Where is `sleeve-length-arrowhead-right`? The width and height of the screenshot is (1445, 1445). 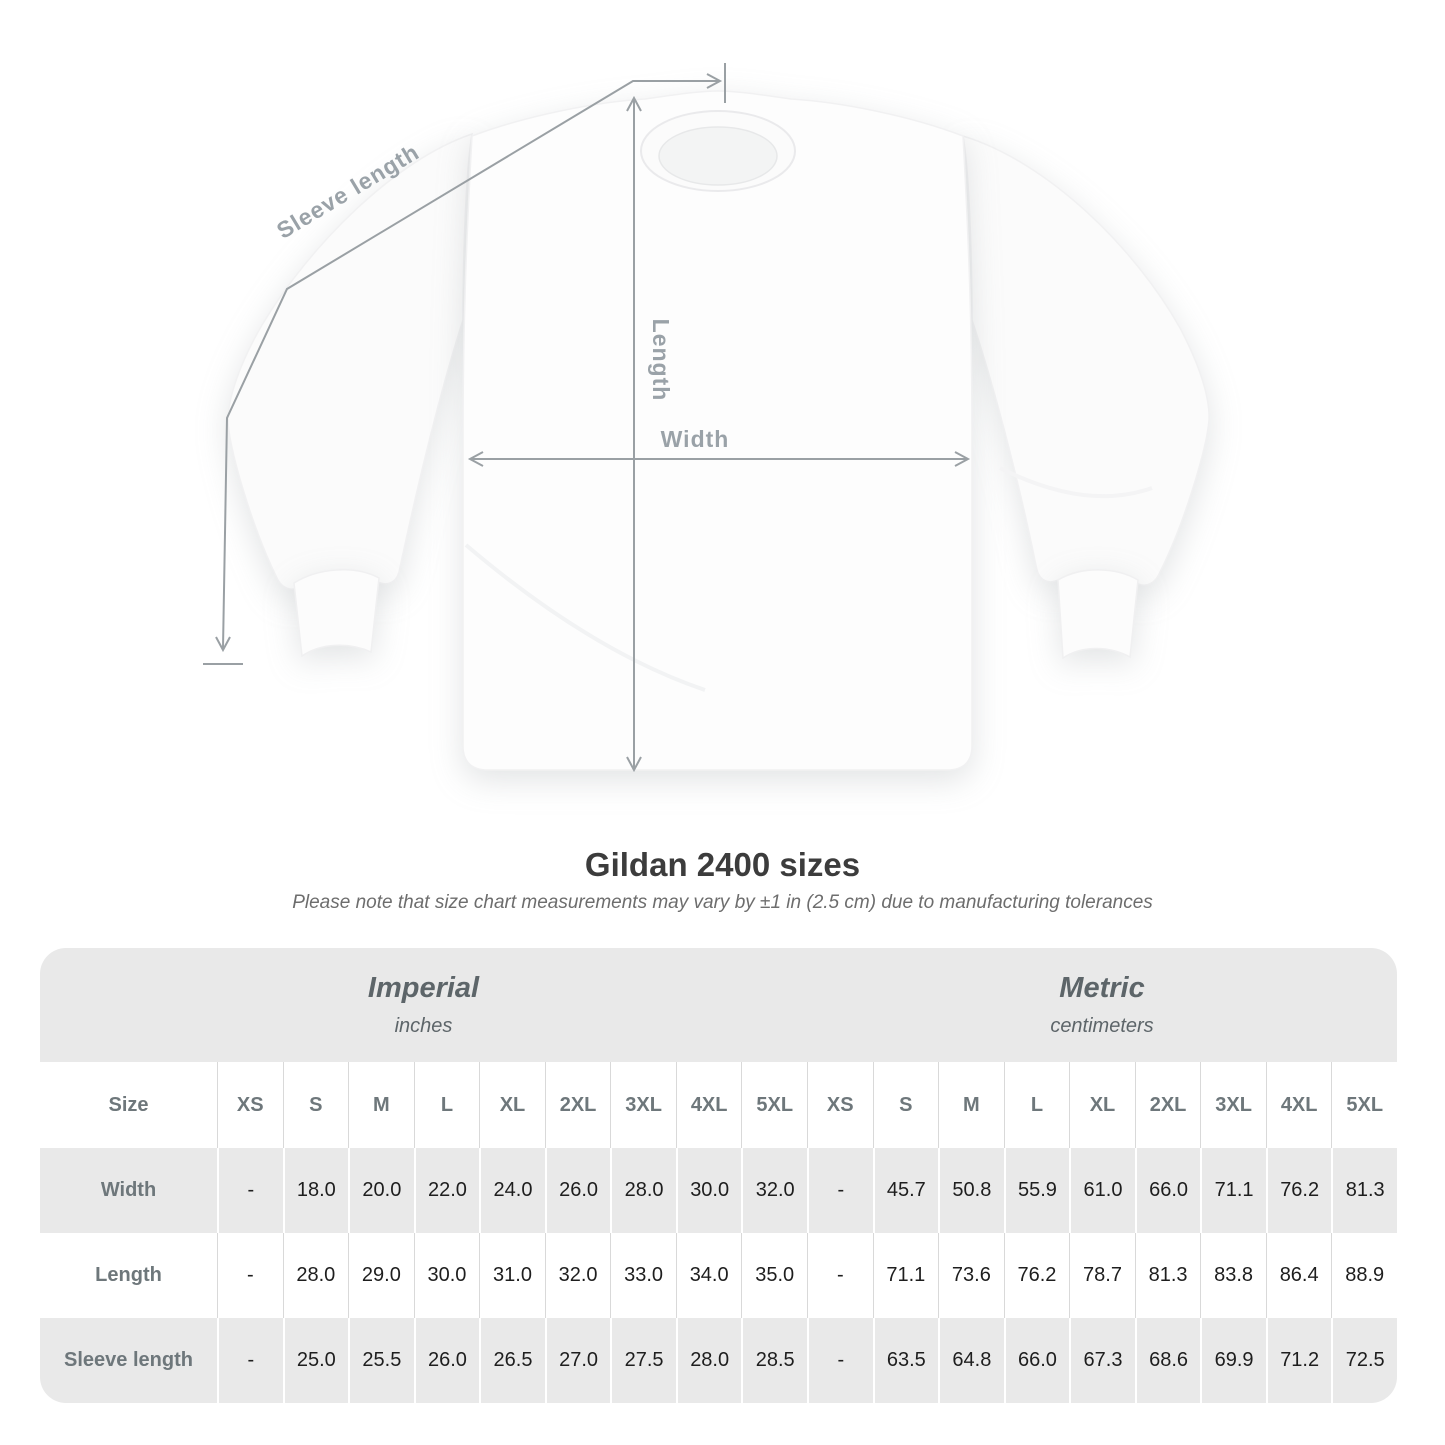
sleeve-length-arrowhead-right is located at coordinates (714, 81).